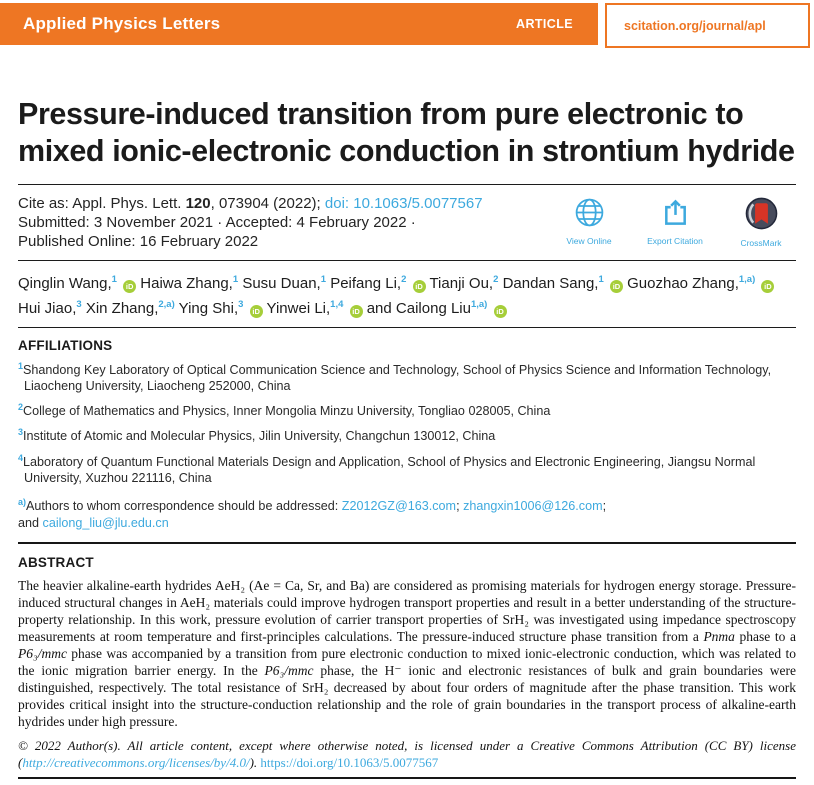 The height and width of the screenshot is (785, 814). I want to click on abstract-heading: ABSTRACT, so click(56, 562).